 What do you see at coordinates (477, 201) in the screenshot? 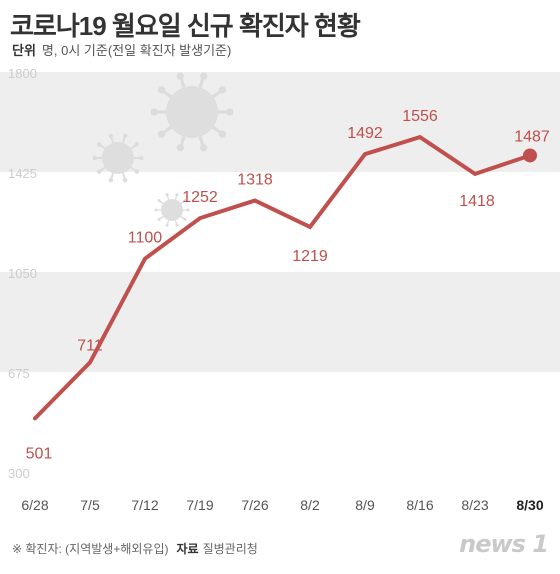
I see `data-label: 1418` at bounding box center [477, 201].